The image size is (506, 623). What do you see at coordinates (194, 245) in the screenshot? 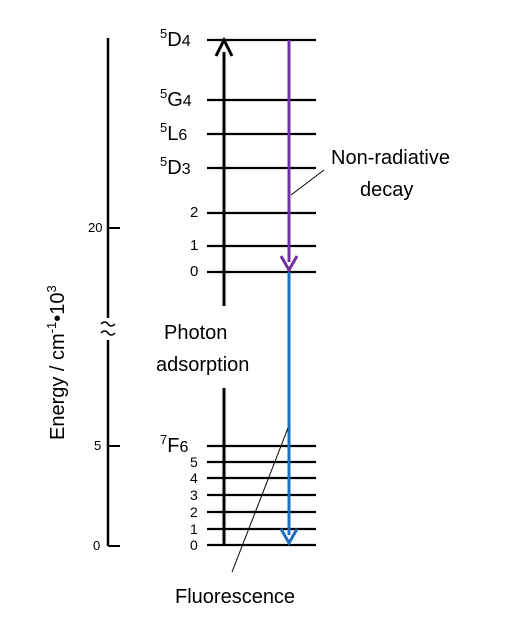
I see `level-label-upper-1: 1` at bounding box center [194, 245].